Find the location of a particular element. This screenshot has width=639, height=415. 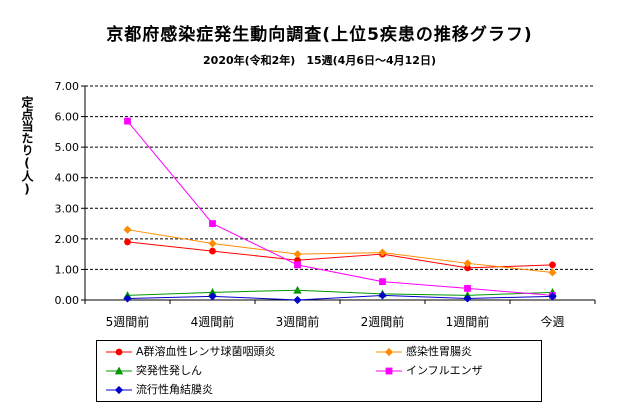

y-tick-label: 5.00 is located at coordinates (67, 147).